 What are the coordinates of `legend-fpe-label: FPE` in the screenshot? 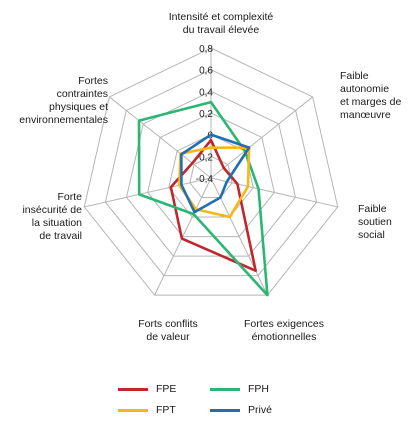 It's located at (166, 389).